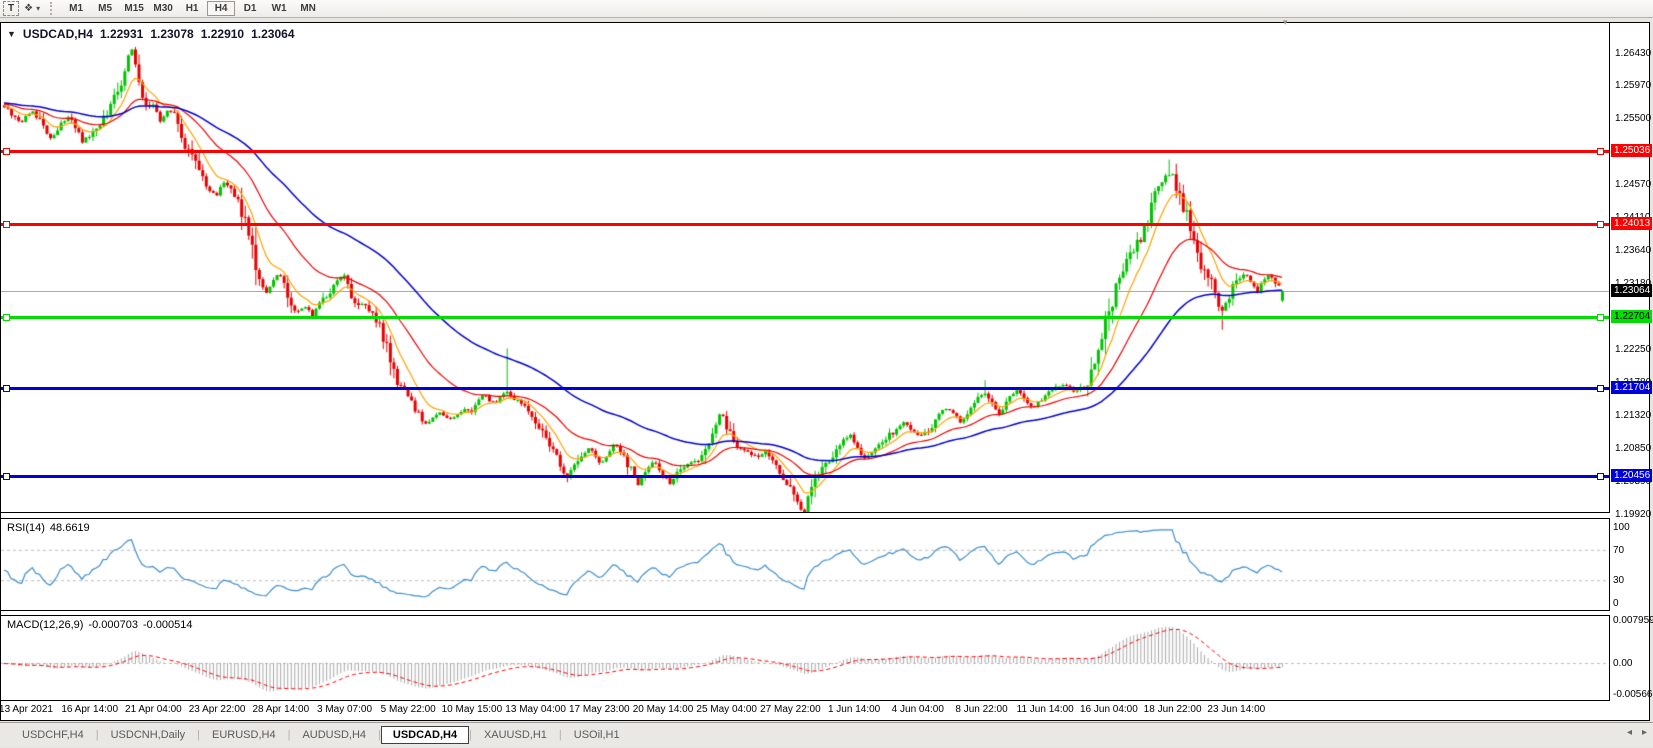 The width and height of the screenshot is (1653, 748). I want to click on chevron-down-icon: ▾, so click(38, 8).